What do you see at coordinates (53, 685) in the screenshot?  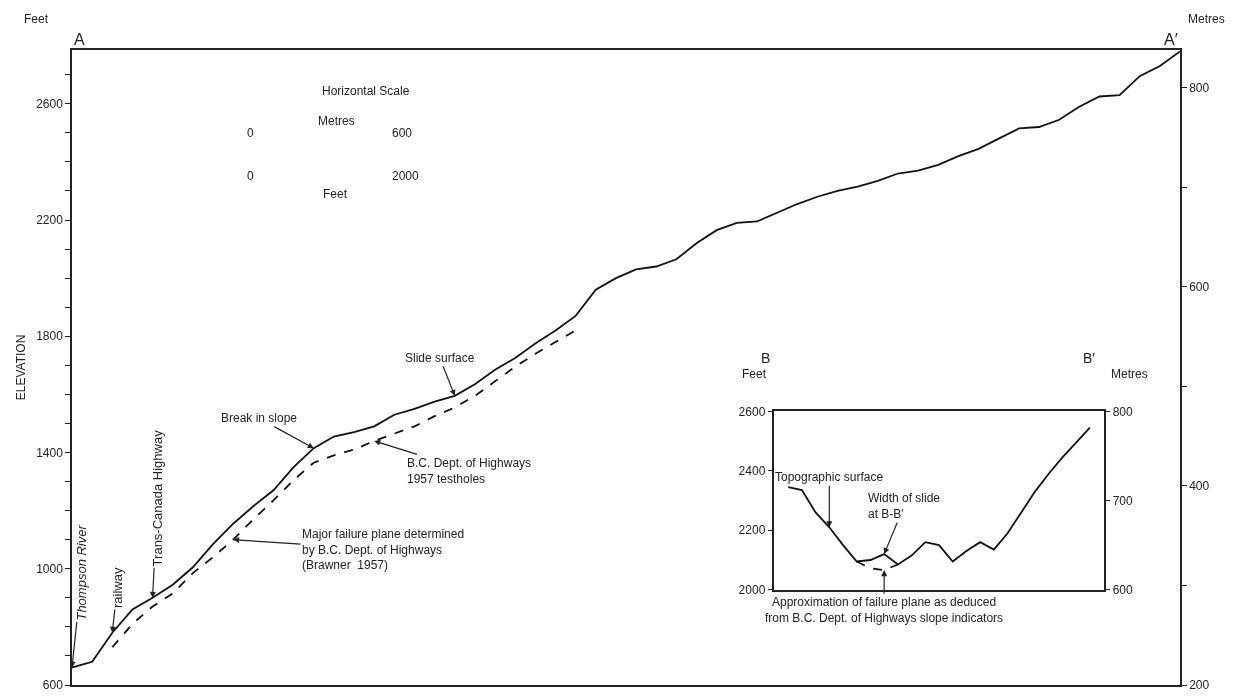 I see `y-tick-label: 600` at bounding box center [53, 685].